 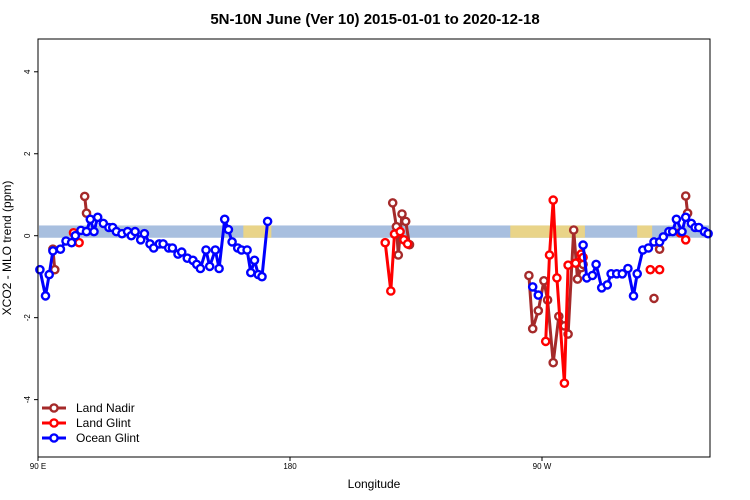 I want to click on y-tick-label: -2, so click(x=27, y=318).